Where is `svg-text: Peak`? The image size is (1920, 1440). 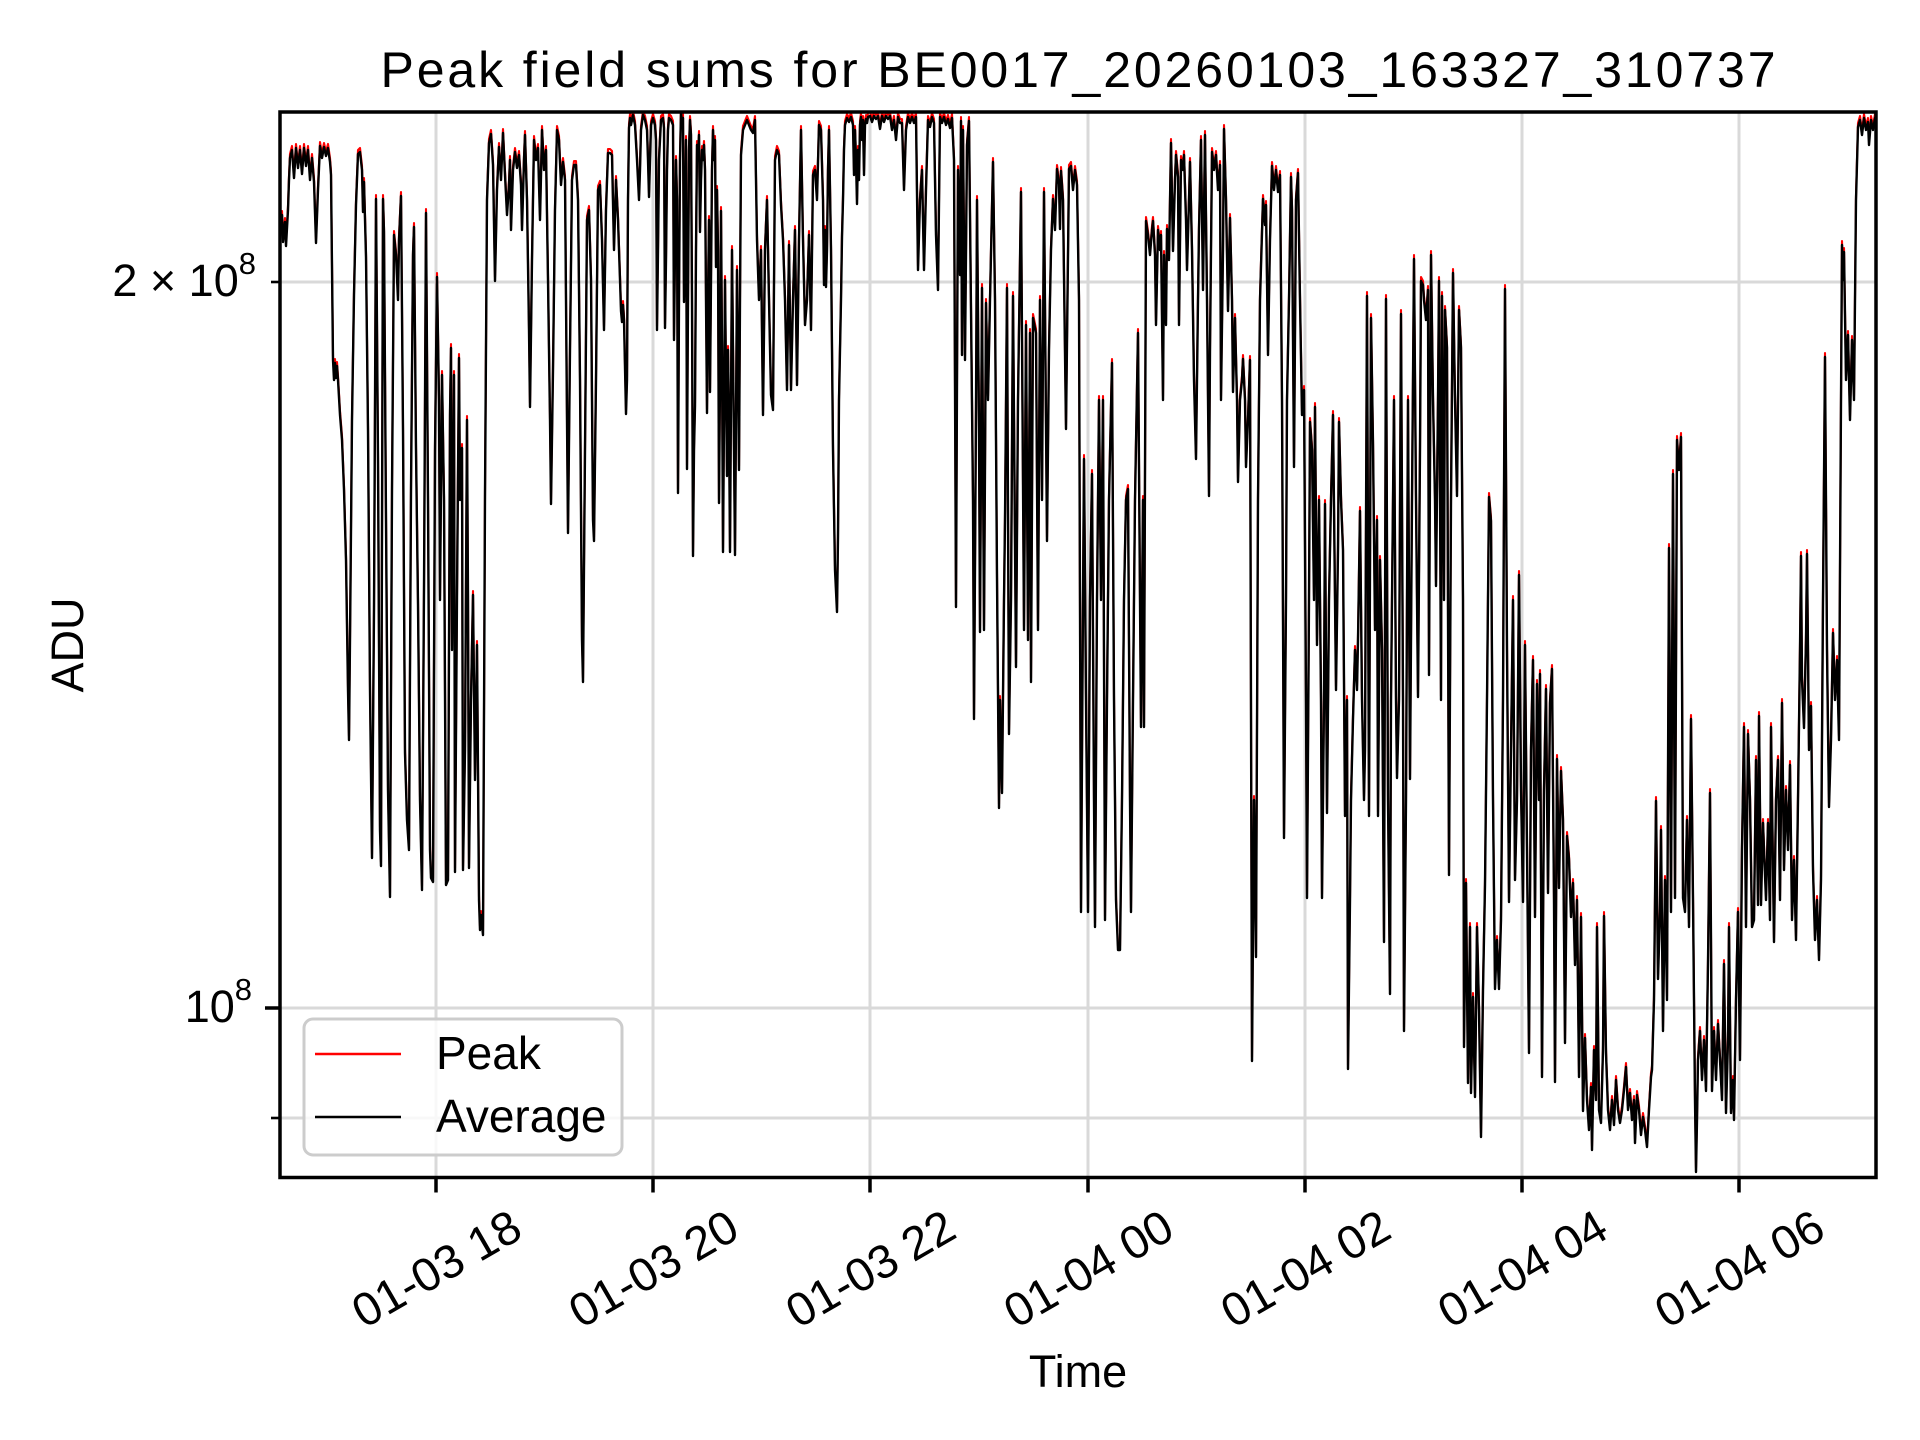 svg-text: Peak is located at coordinates (489, 1053).